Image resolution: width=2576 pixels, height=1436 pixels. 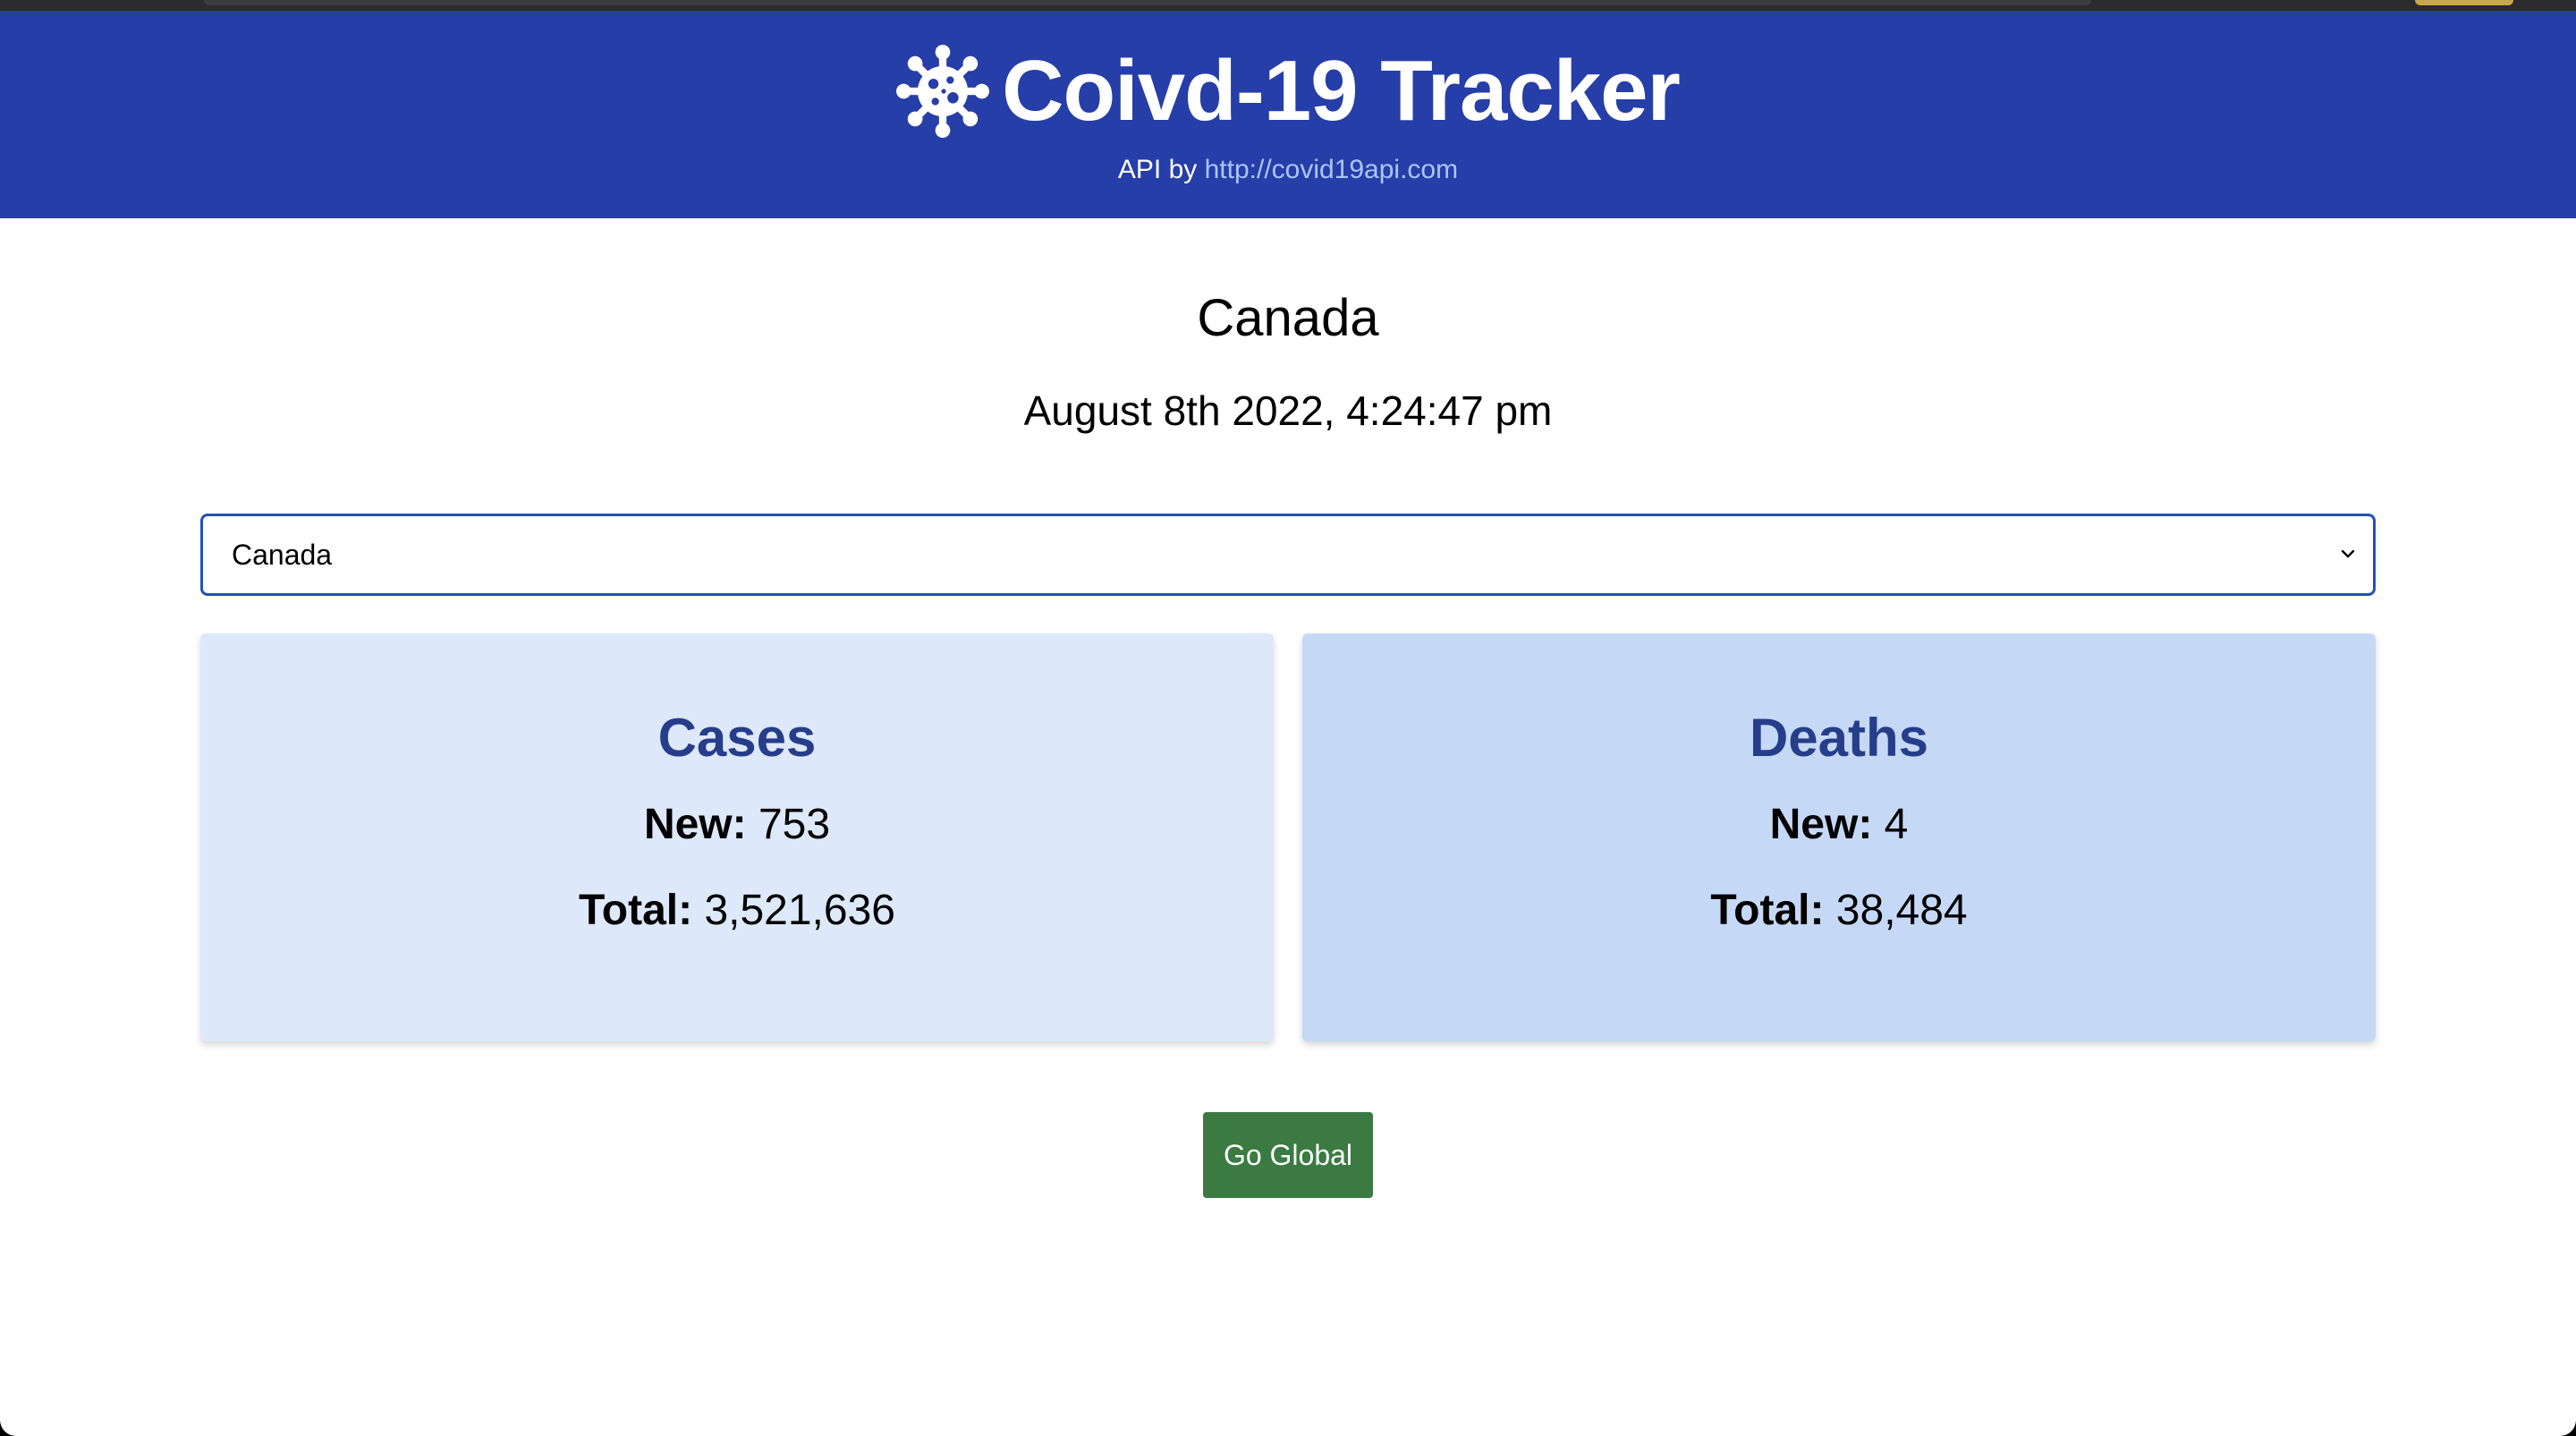 What do you see at coordinates (2348, 554) in the screenshot?
I see `chevron-down-icon` at bounding box center [2348, 554].